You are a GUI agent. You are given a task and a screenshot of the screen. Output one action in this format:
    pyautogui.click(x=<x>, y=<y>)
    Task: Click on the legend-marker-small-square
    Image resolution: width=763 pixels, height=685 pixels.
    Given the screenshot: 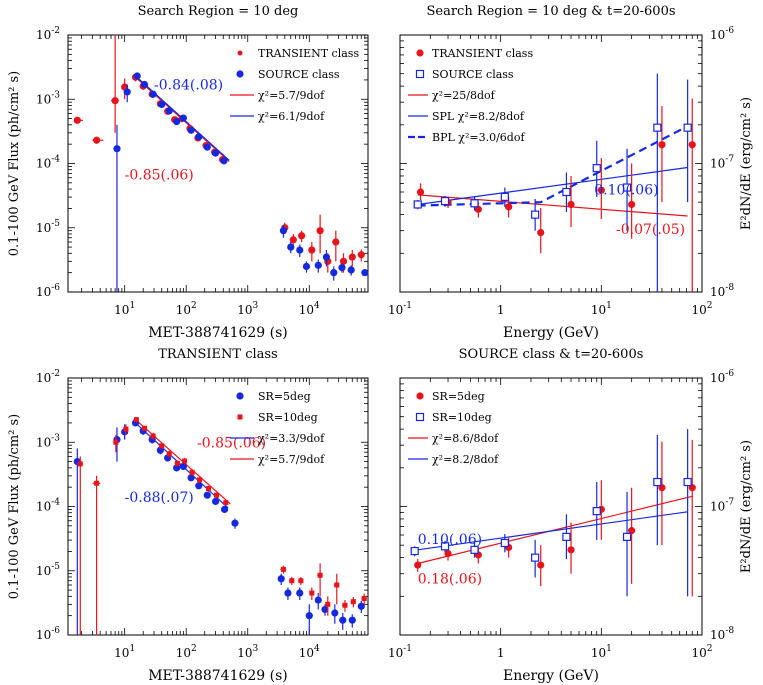 What is the action you would take?
    pyautogui.click(x=240, y=417)
    